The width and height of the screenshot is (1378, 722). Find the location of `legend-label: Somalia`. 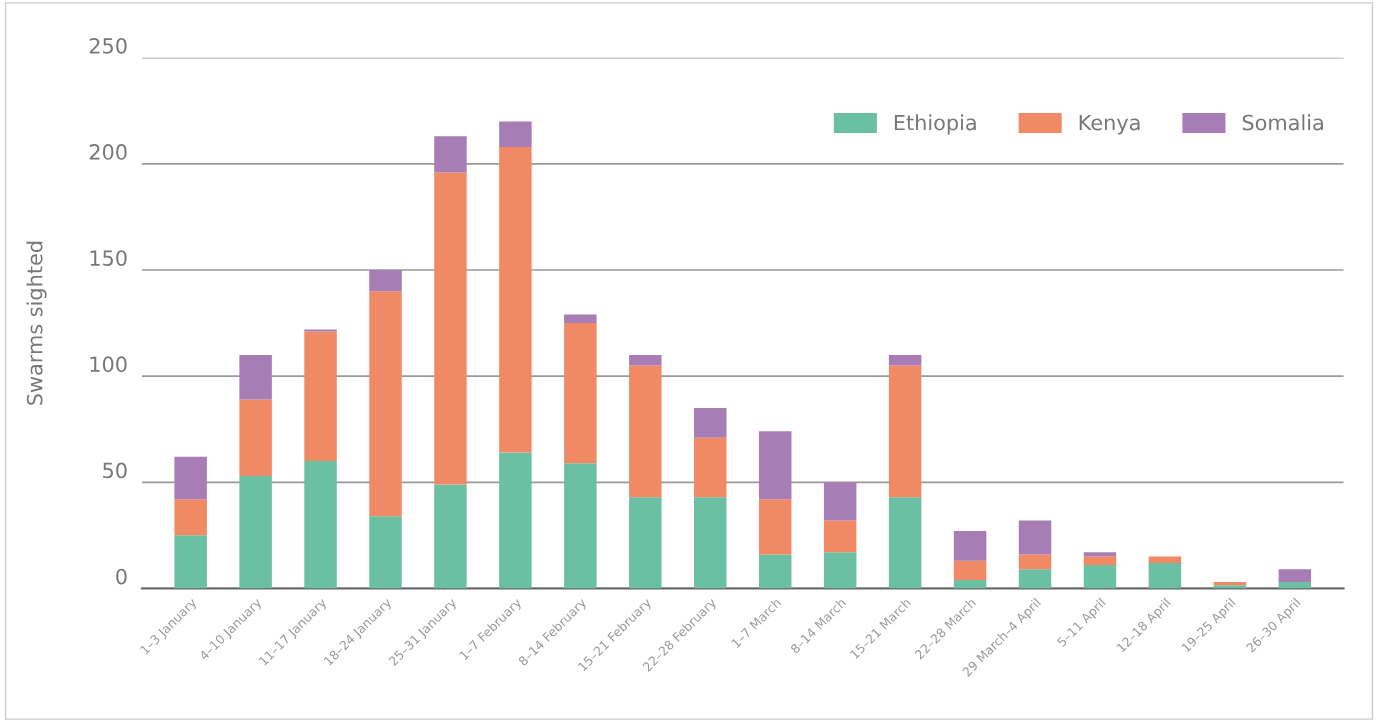

legend-label: Somalia is located at coordinates (1282, 122).